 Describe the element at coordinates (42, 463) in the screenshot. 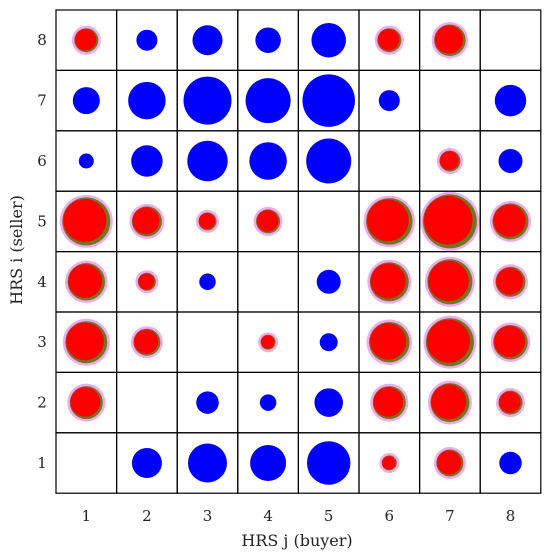

I see `y-tick-label: 1` at that location.